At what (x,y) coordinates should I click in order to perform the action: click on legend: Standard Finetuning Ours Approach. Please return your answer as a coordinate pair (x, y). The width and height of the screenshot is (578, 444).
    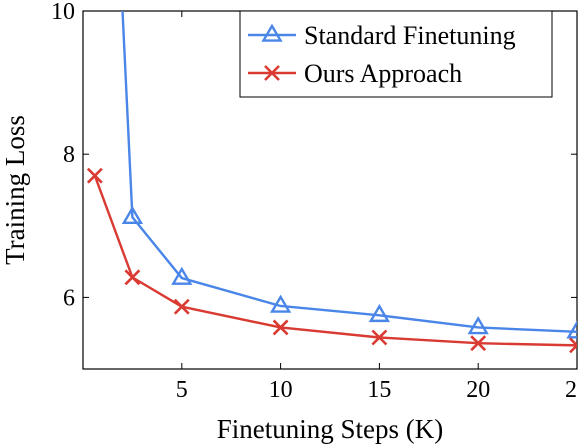
    Looking at the image, I should click on (396, 54).